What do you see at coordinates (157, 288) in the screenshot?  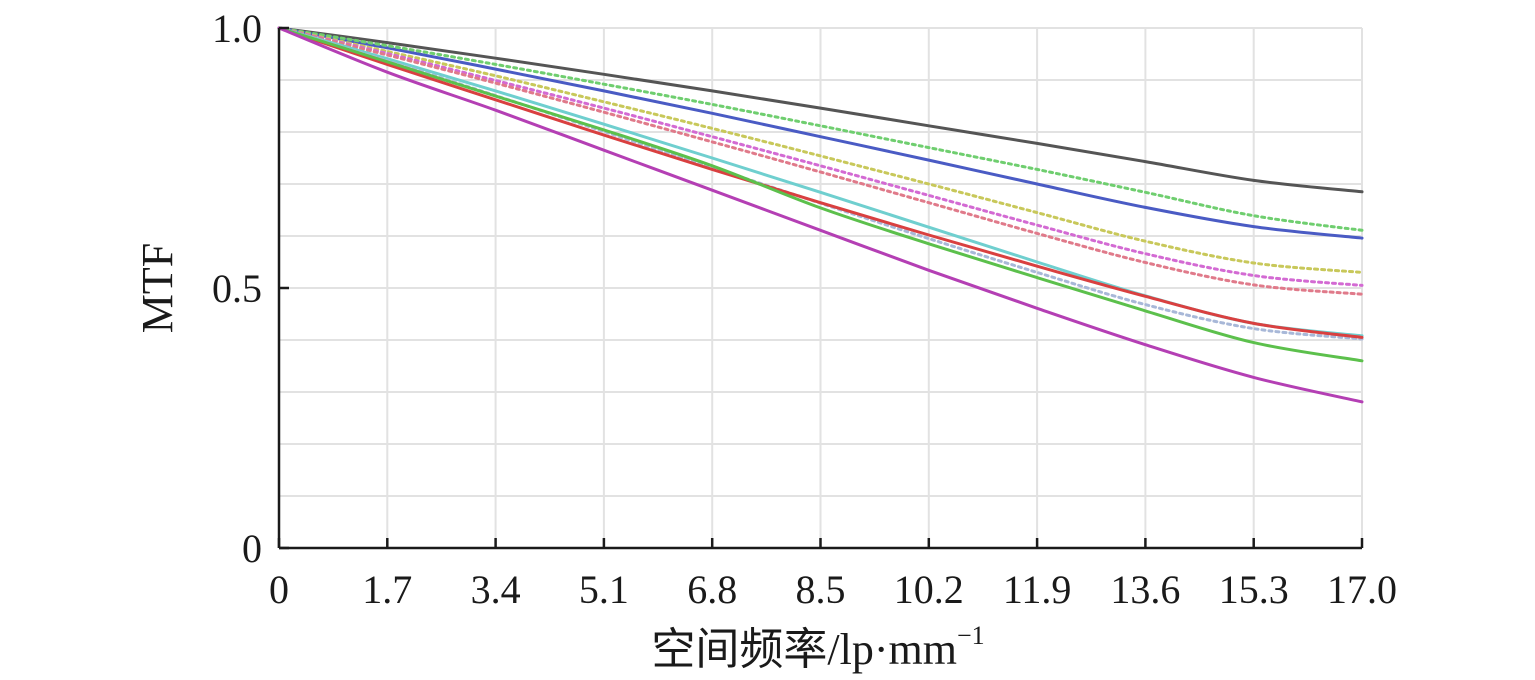 I see `y-axis-label: MTF` at bounding box center [157, 288].